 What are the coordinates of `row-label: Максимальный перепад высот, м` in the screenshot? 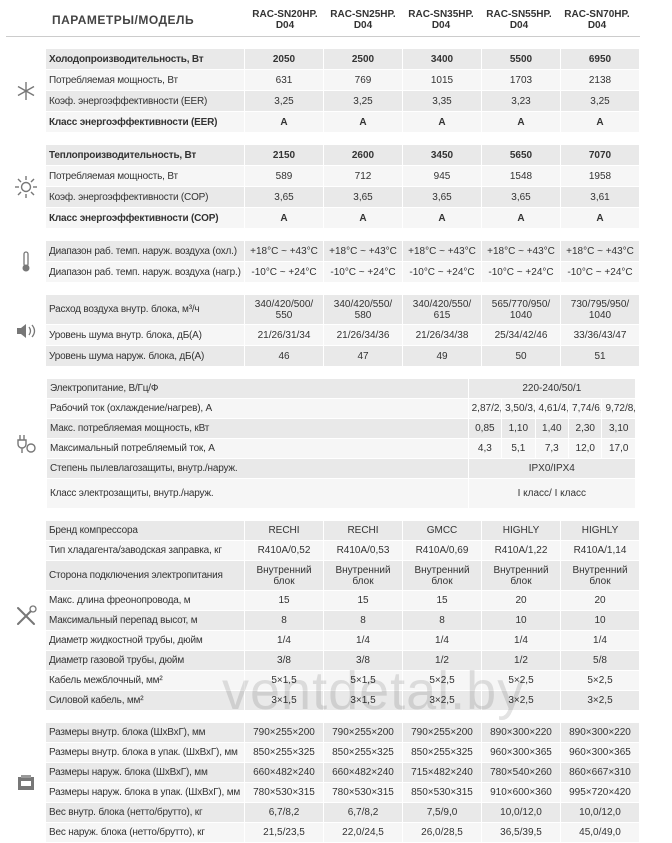 It's located at (145, 620).